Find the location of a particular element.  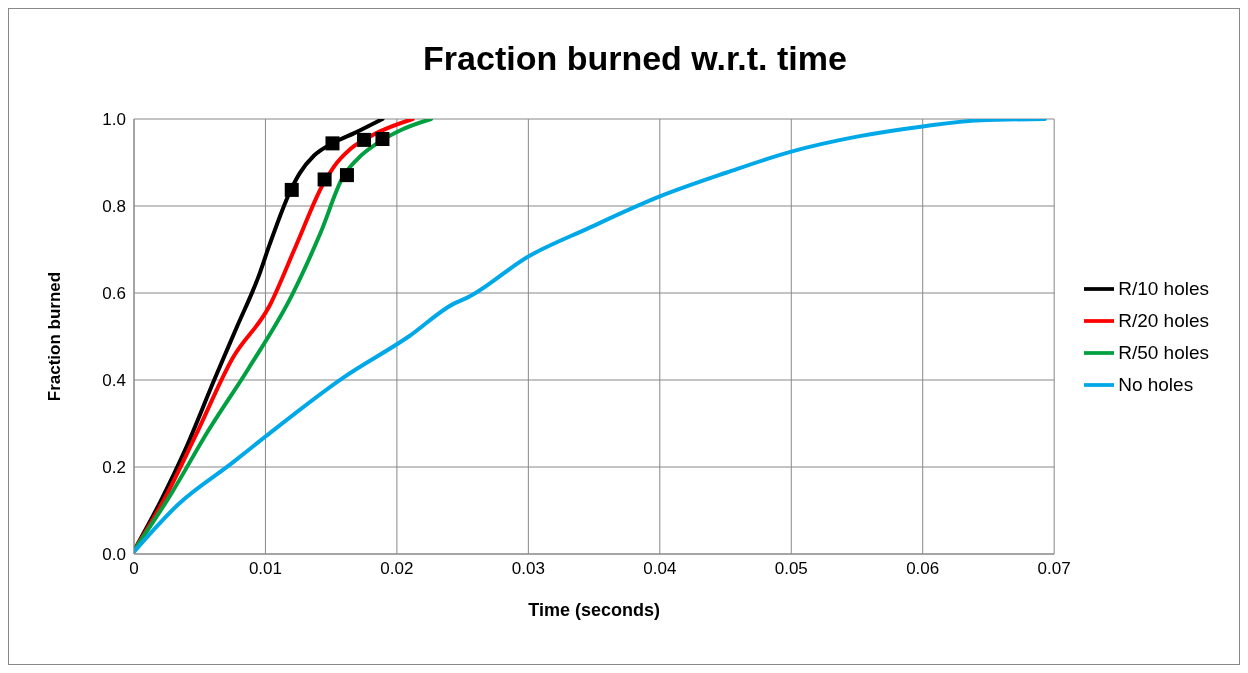

legend-label: R/20 holes is located at coordinates (1163, 320).